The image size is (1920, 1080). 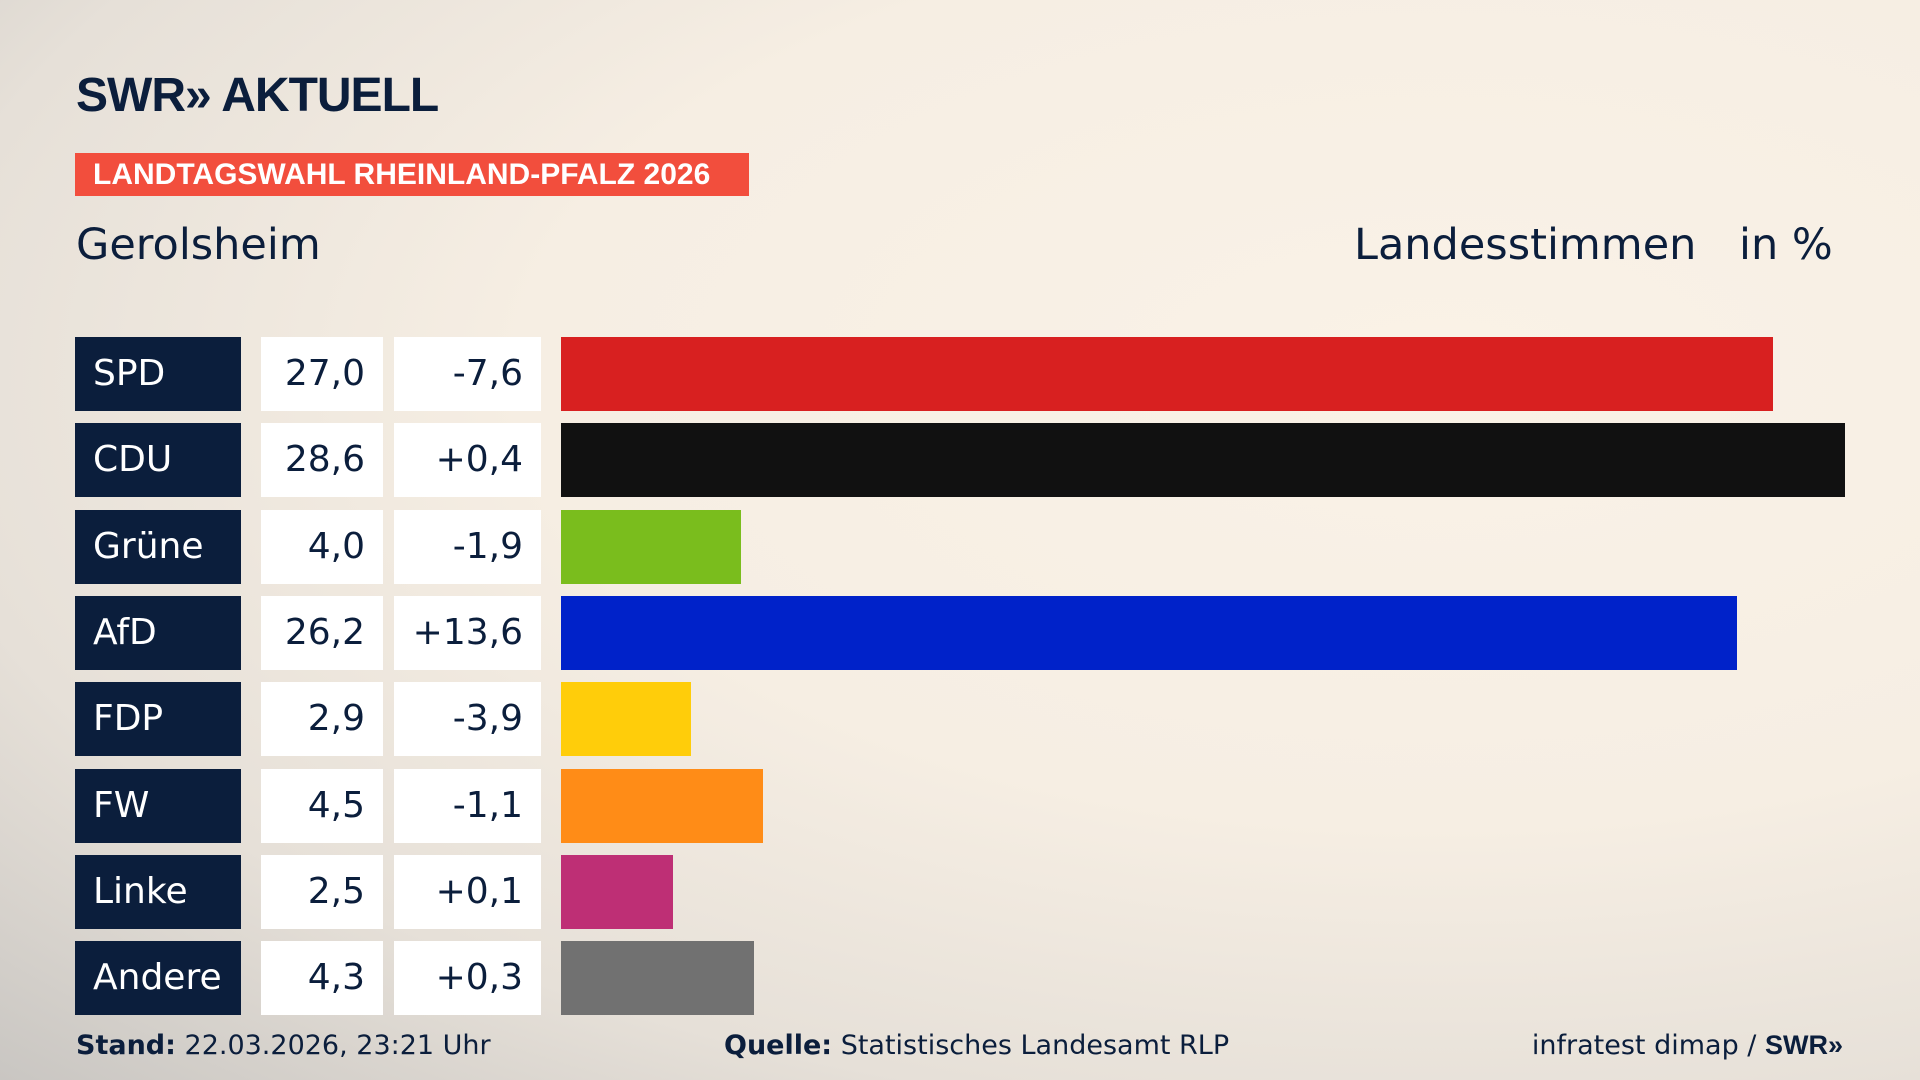 What do you see at coordinates (662, 805) in the screenshot?
I see `bar-fw` at bounding box center [662, 805].